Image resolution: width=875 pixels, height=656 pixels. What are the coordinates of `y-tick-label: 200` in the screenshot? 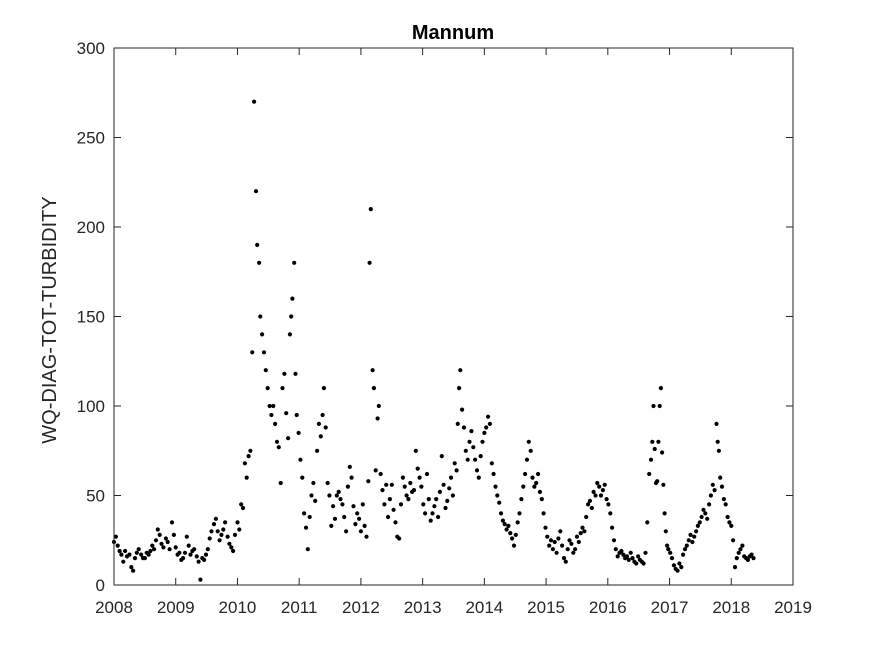 It's located at (91, 227).